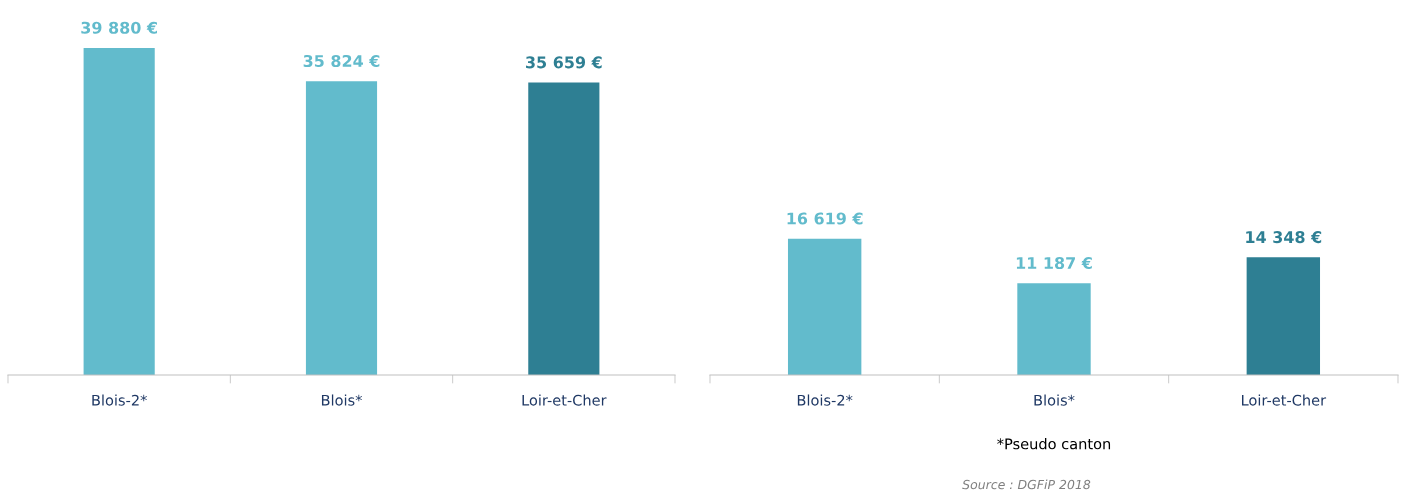 The height and width of the screenshot is (498, 1405). What do you see at coordinates (1284, 237) in the screenshot?
I see `data-label: 14 348 €` at bounding box center [1284, 237].